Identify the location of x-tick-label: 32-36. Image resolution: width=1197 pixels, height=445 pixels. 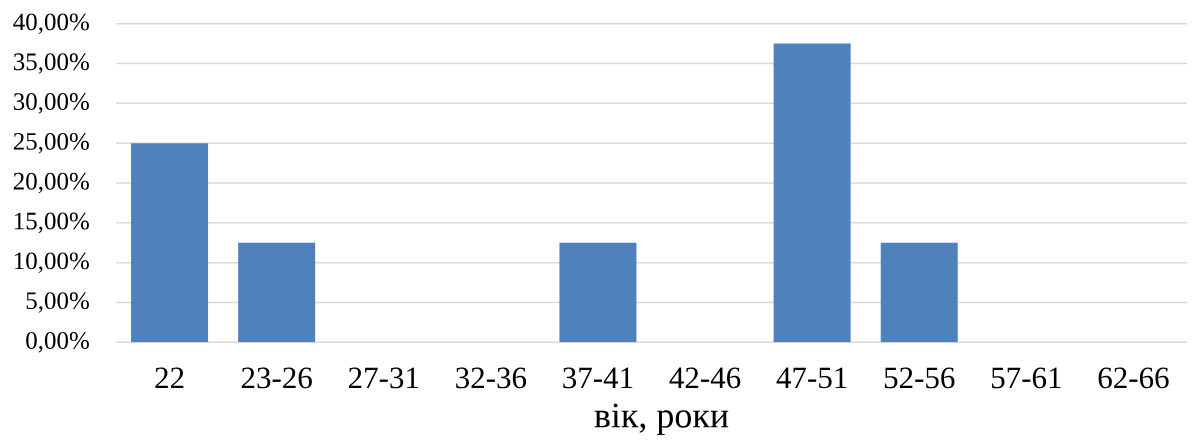
(491, 378).